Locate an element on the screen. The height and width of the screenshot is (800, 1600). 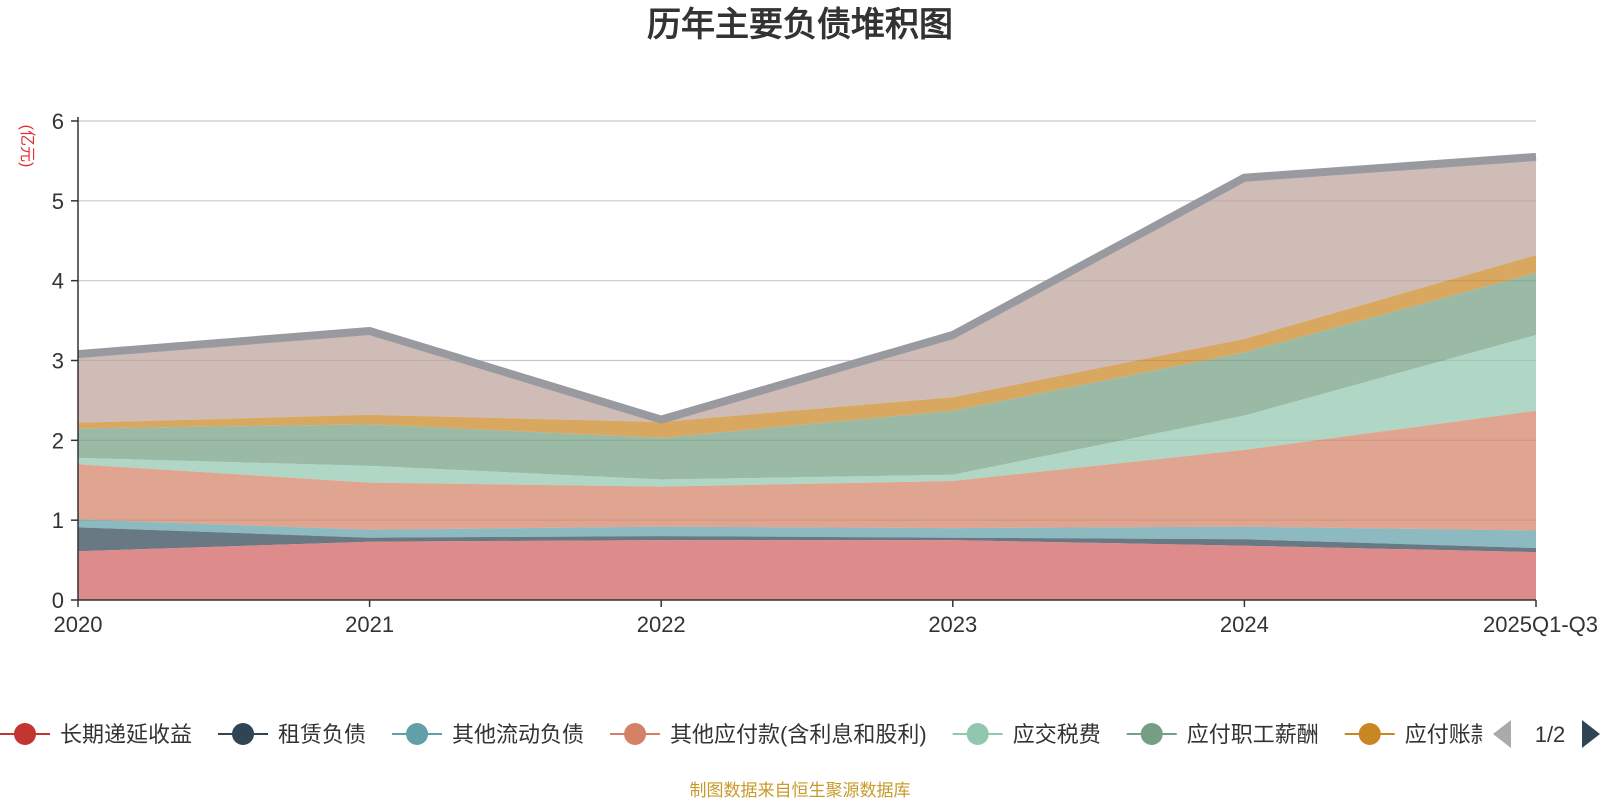
chart-title: 历年主要负债堆积图 is located at coordinates (800, 25).